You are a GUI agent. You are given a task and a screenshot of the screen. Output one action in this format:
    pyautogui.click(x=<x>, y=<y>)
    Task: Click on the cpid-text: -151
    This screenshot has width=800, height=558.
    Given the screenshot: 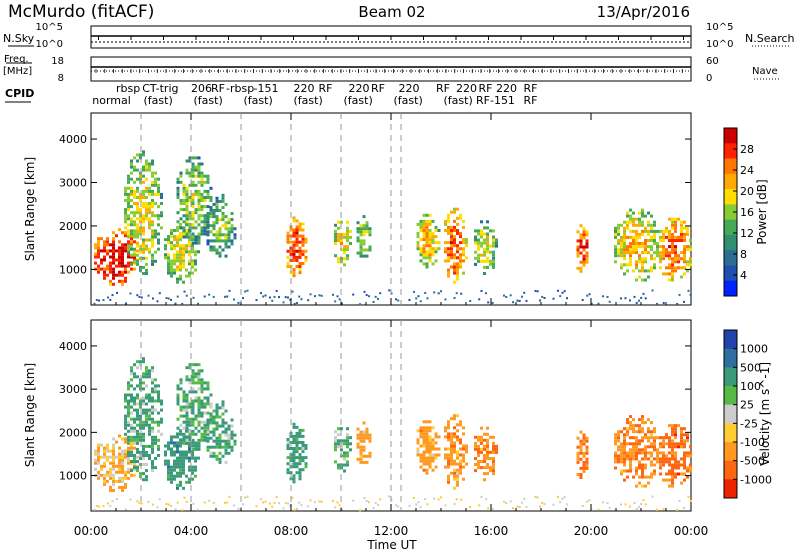 What is the action you would take?
    pyautogui.click(x=266, y=88)
    